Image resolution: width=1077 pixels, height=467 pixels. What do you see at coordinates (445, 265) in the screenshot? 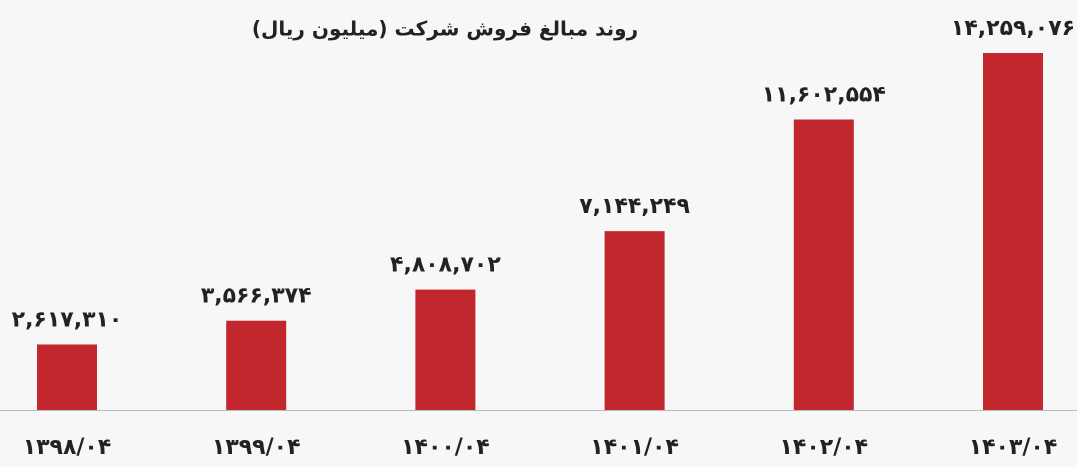
I see `value-label: ۴,۸۰۸,۷۰۲` at bounding box center [445, 265].